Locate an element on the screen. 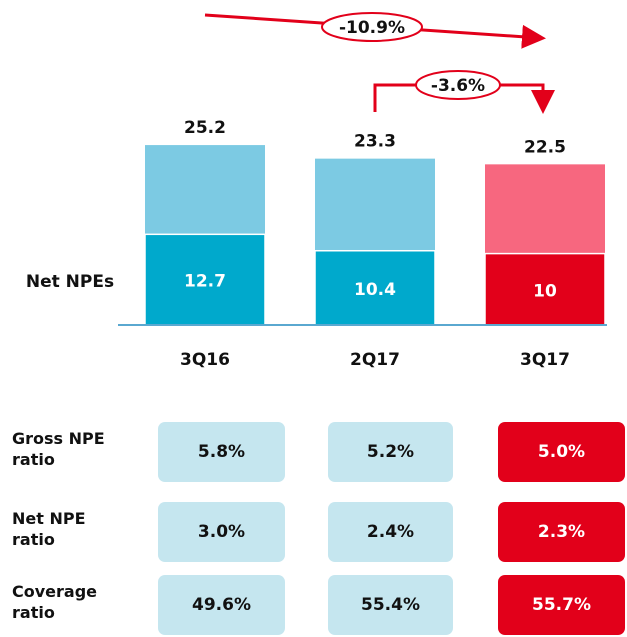  table-cell: 55.7% is located at coordinates (561, 605).